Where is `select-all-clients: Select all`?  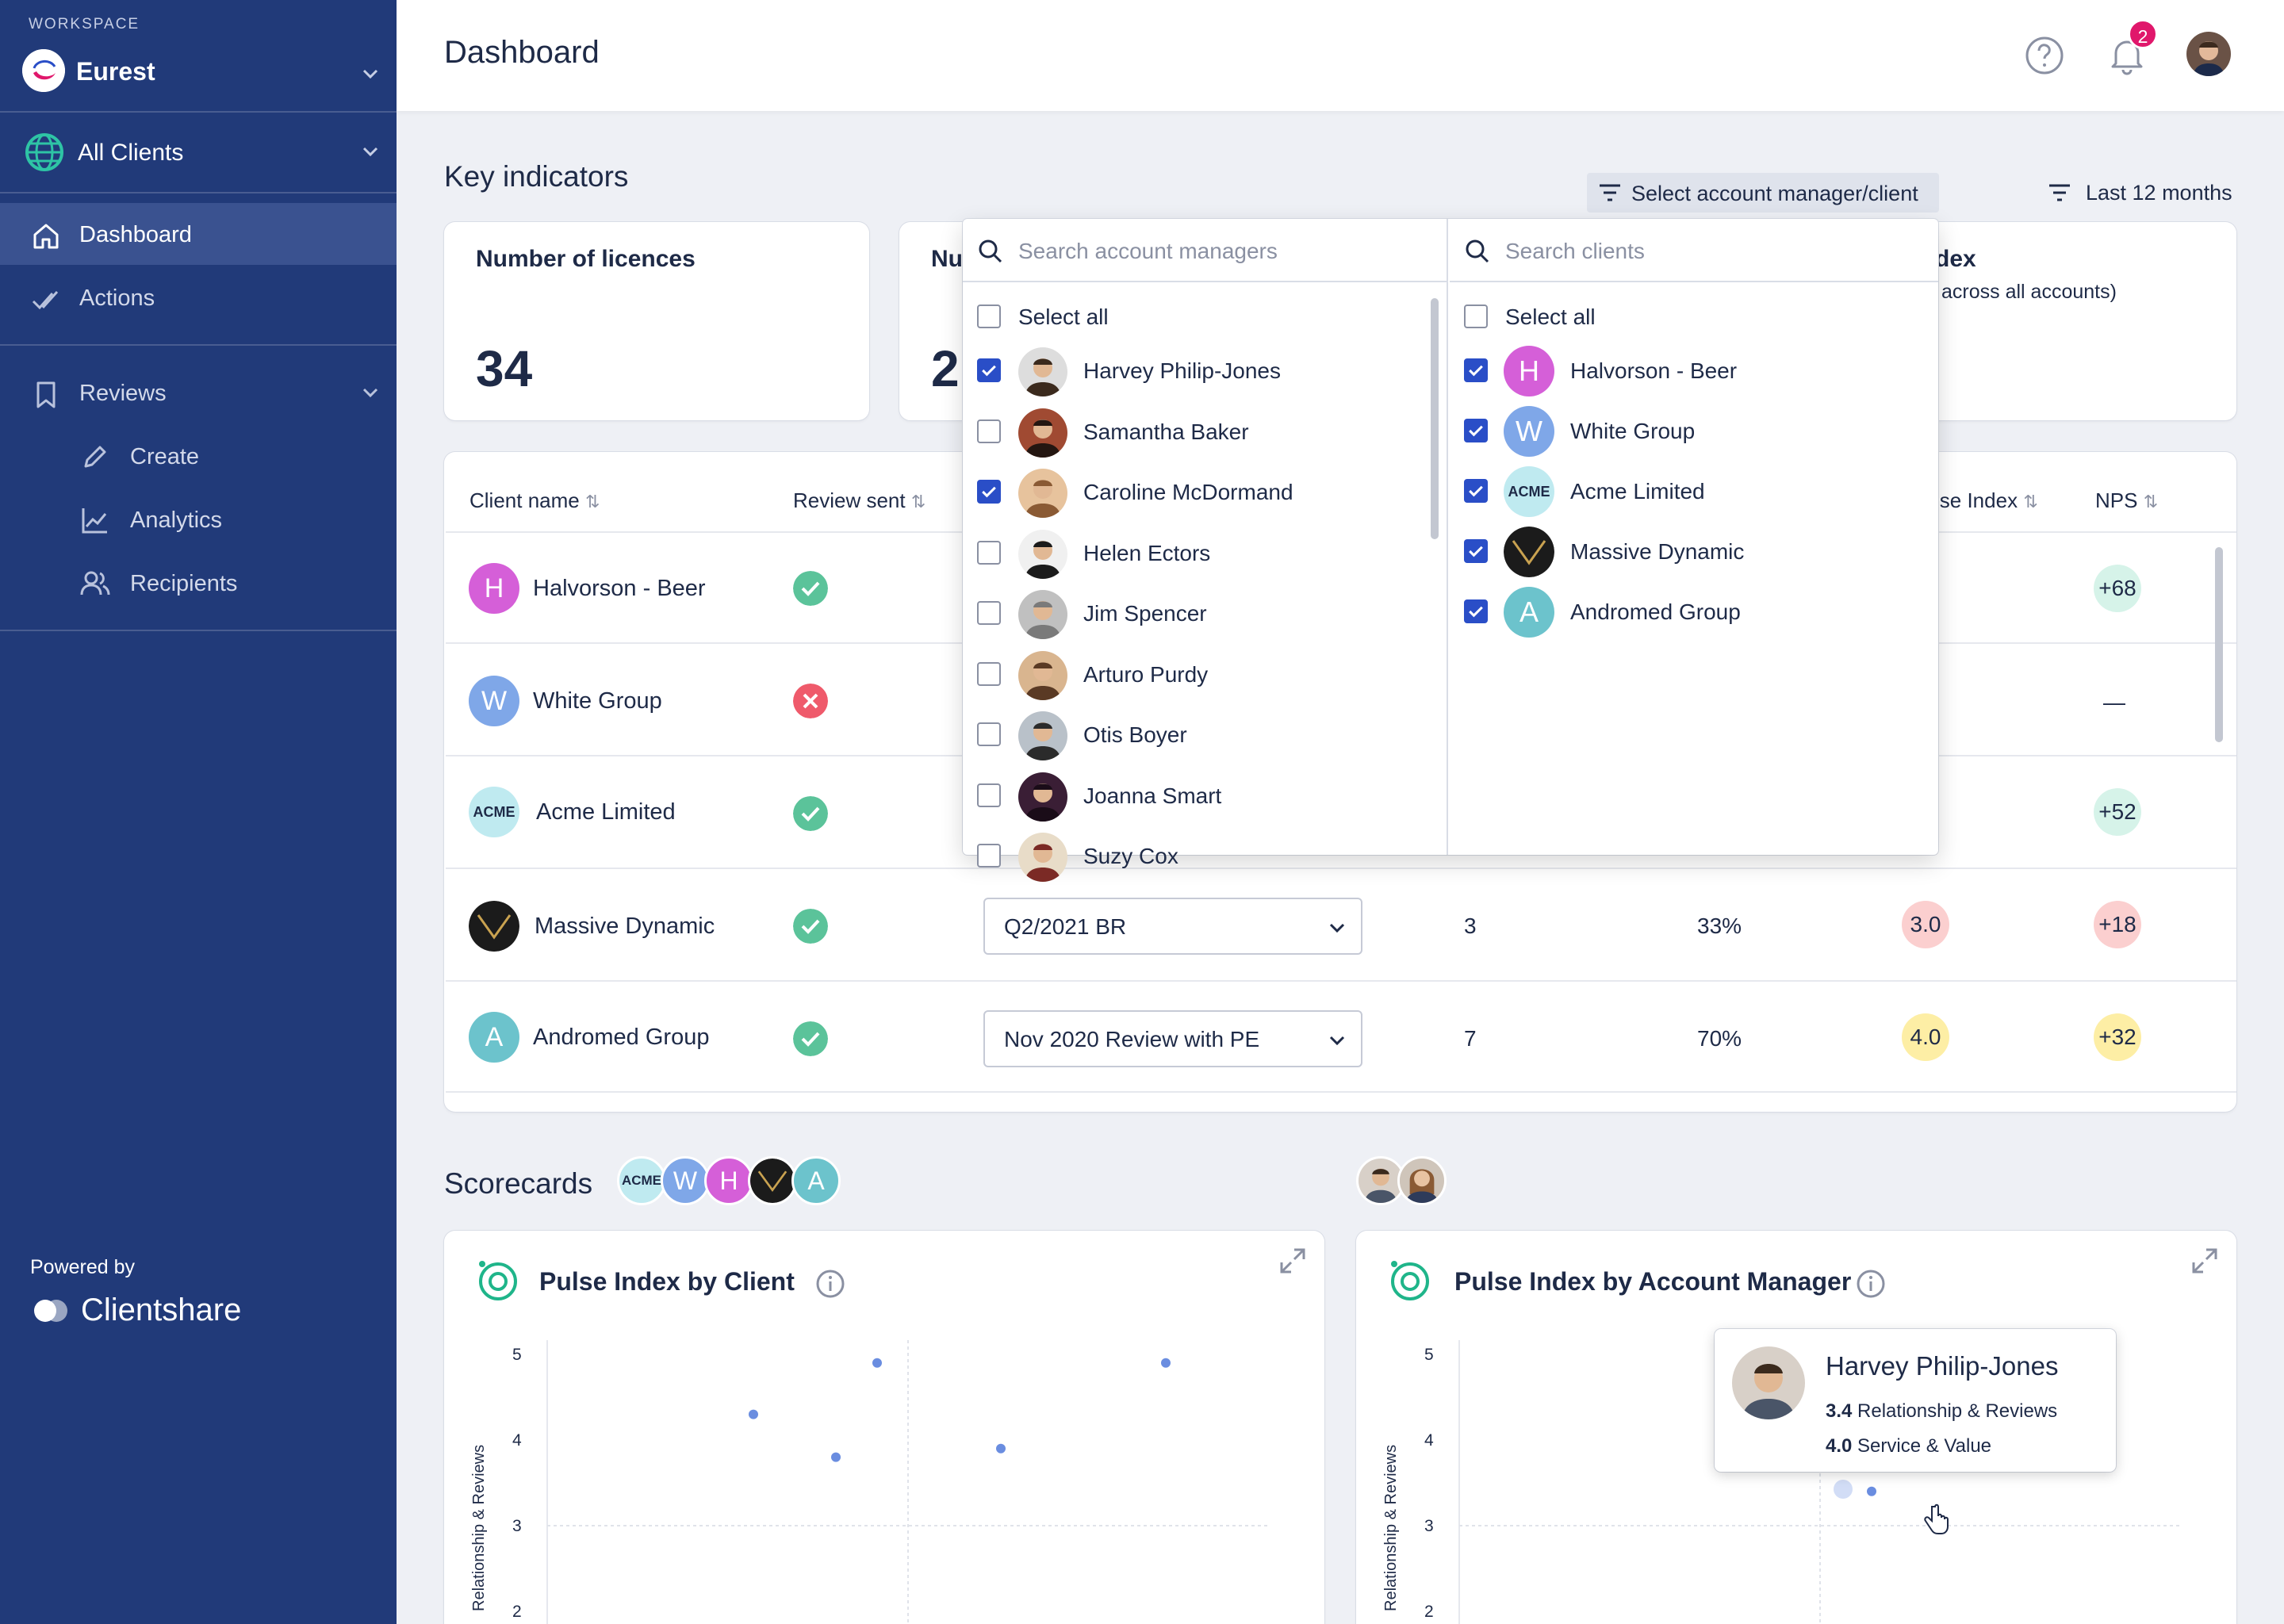 select-all-clients: Select all is located at coordinates (1694, 316).